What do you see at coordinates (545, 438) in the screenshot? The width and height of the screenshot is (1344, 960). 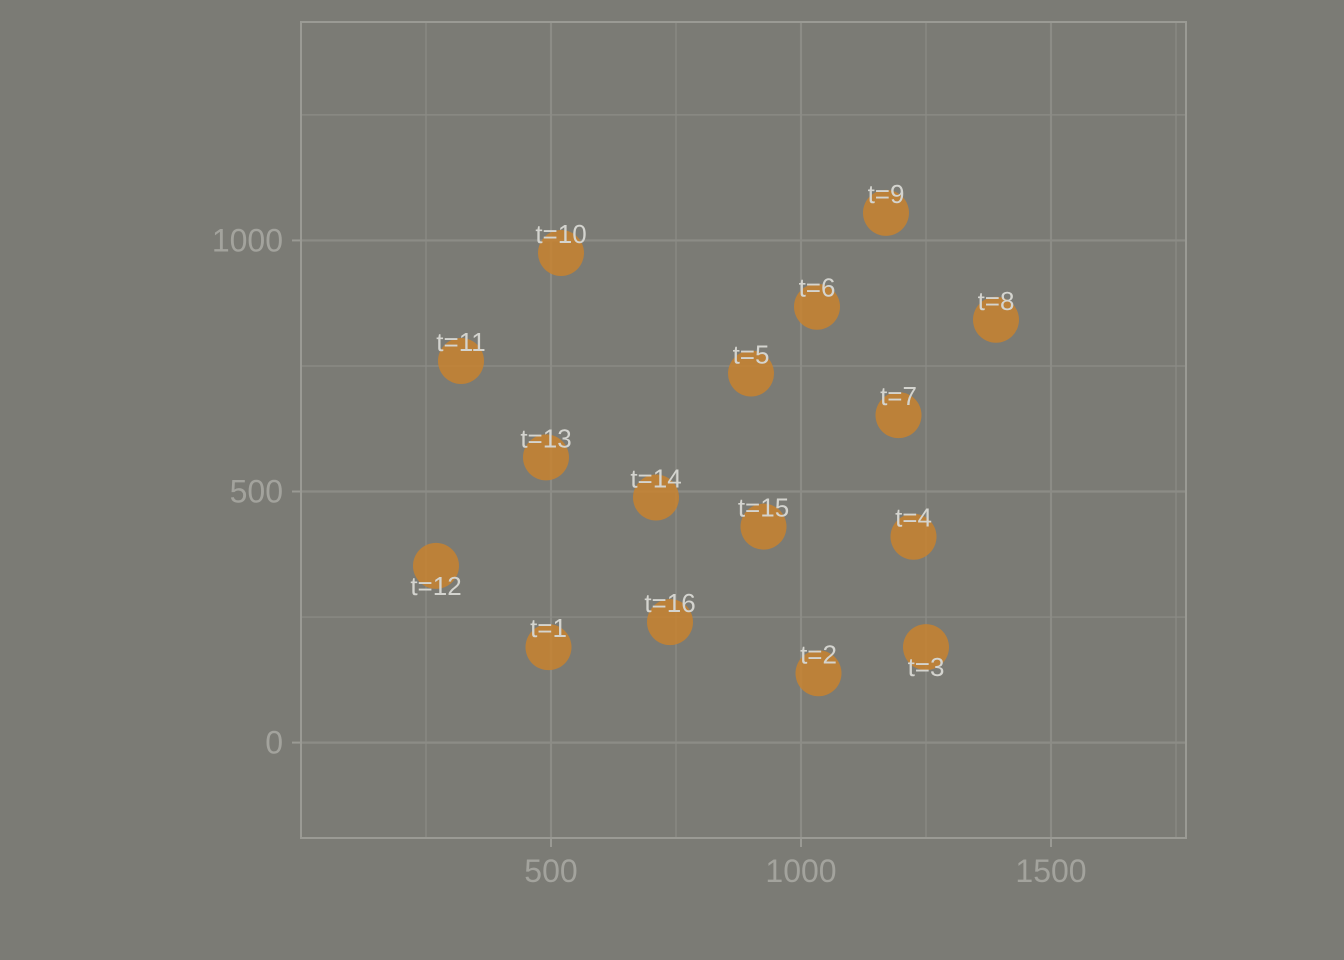 I see `point-label: t=13` at bounding box center [545, 438].